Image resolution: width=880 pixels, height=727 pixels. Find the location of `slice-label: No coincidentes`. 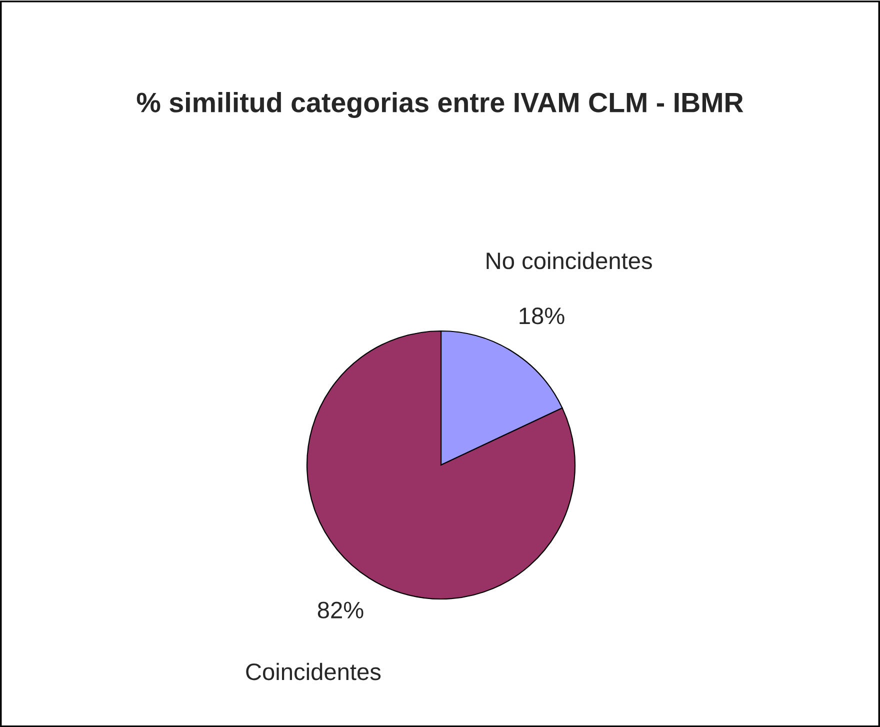

slice-label: No coincidentes is located at coordinates (569, 261).